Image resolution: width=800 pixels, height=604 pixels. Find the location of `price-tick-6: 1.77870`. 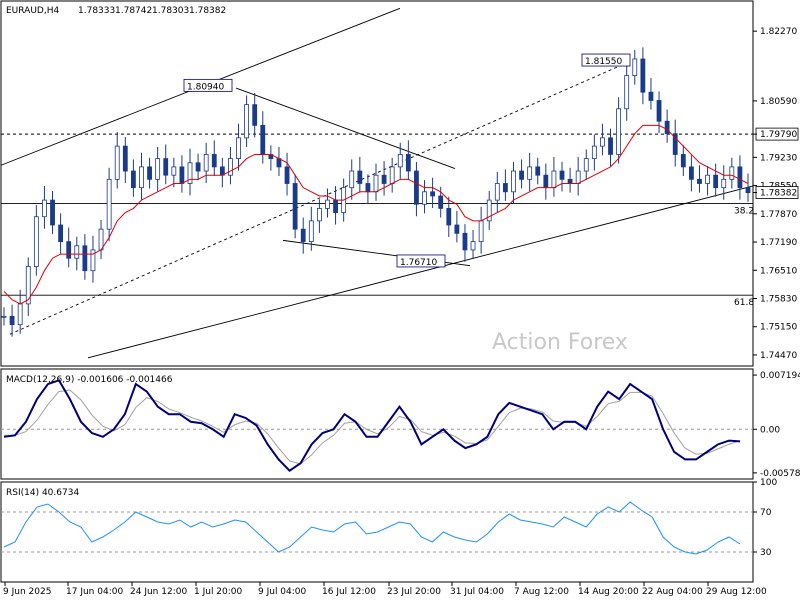

price-tick-6: 1.77870 is located at coordinates (778, 215).